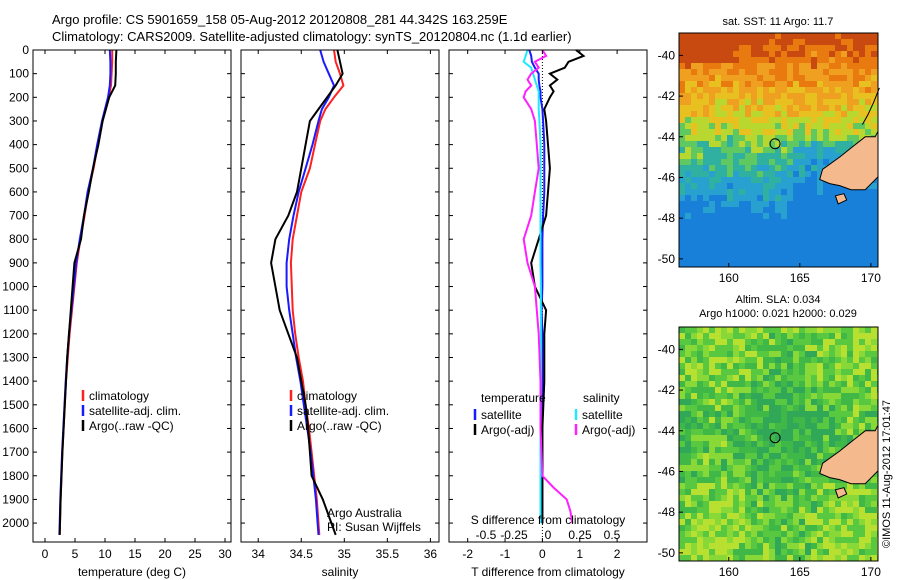  What do you see at coordinates (15, 405) in the screenshot?
I see `y-tick-label: 1500` at bounding box center [15, 405].